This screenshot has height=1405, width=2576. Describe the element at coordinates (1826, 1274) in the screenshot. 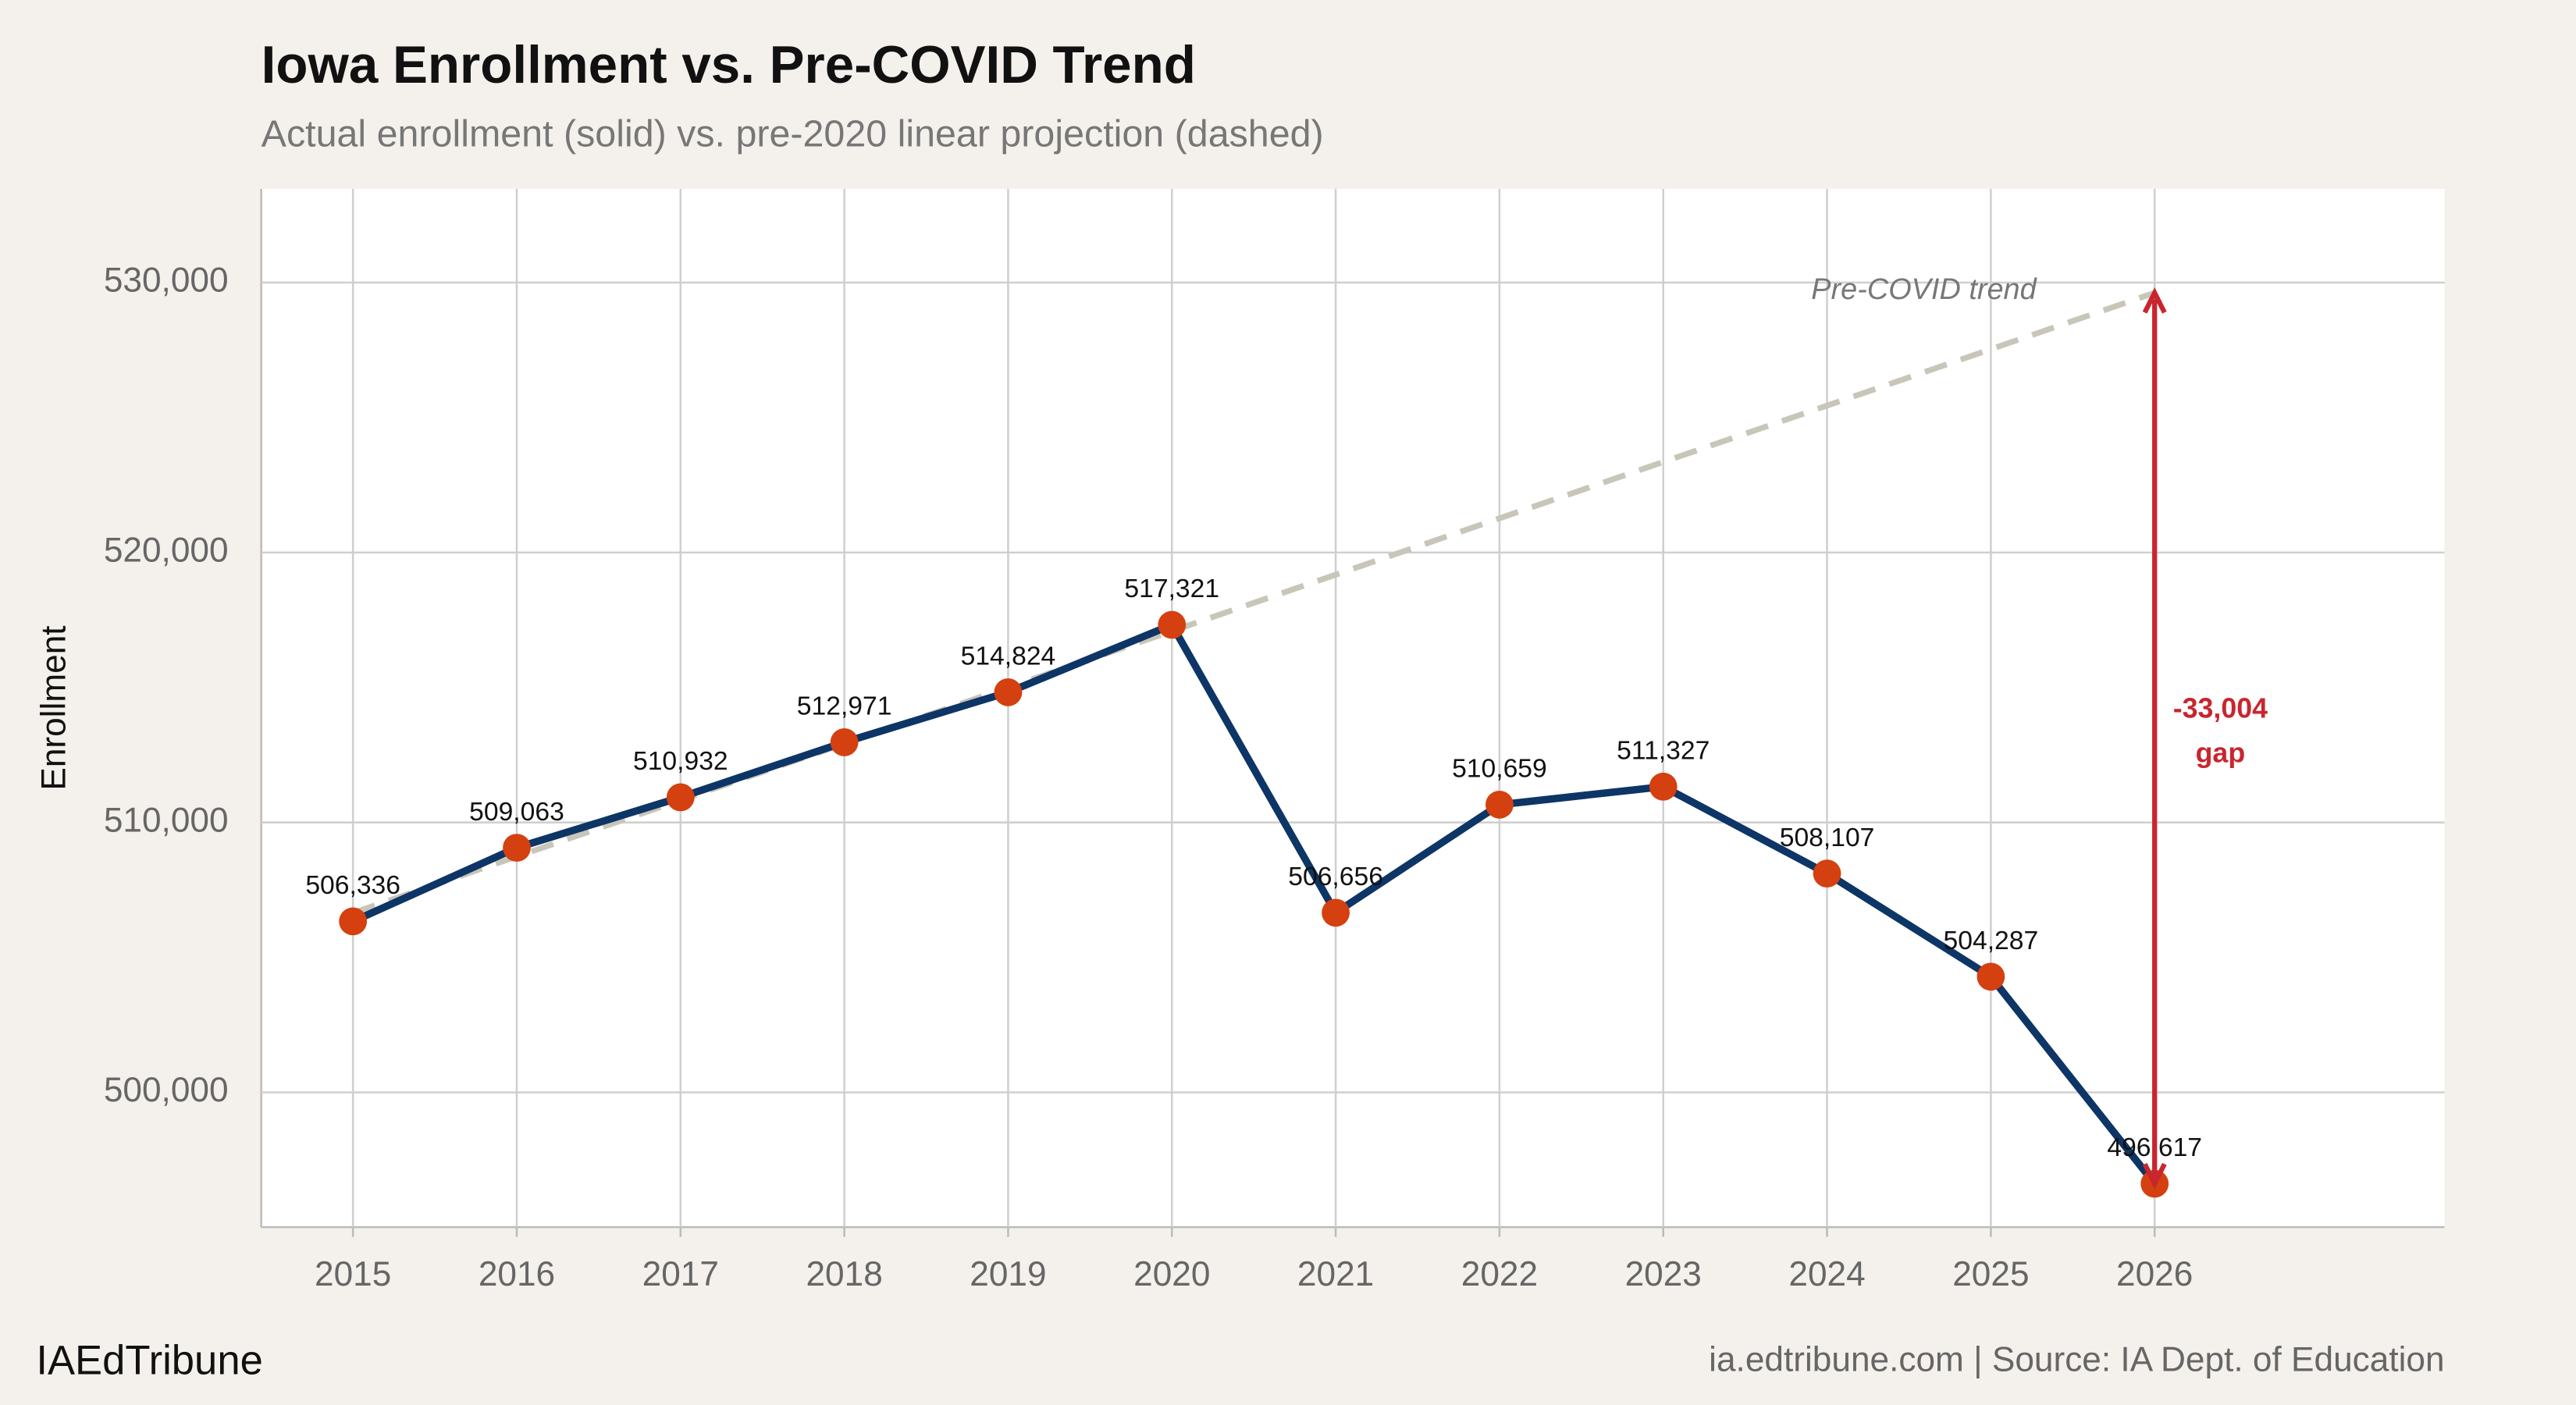

I see `x-tick-label: 2024` at that location.